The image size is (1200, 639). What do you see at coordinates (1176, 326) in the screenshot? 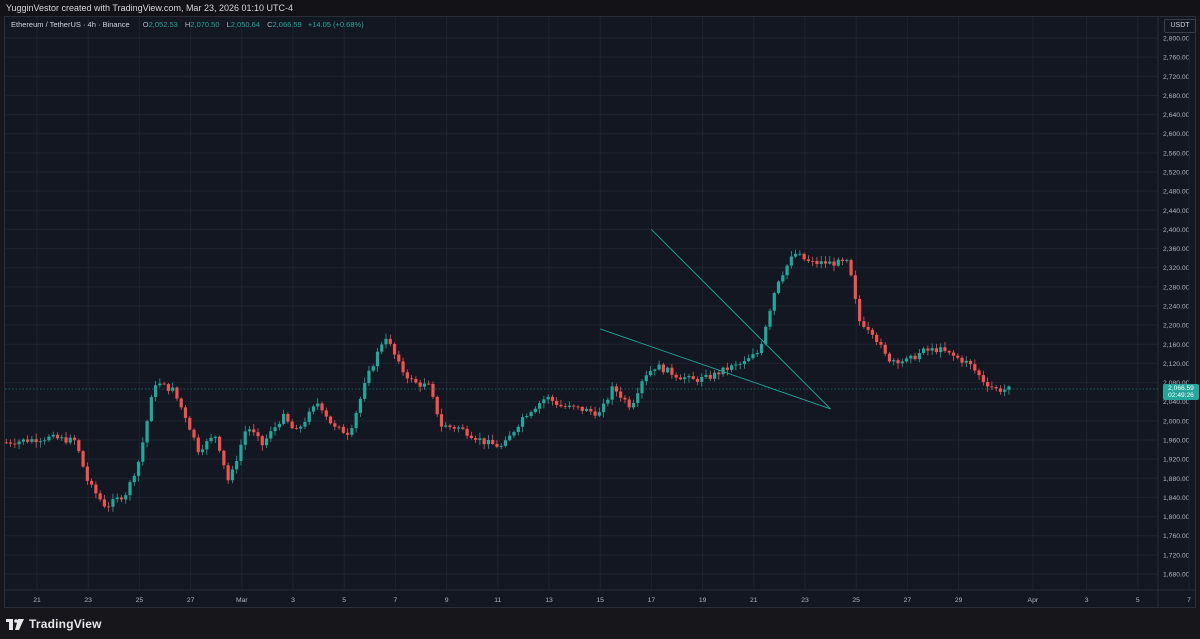
I see `price-tick-label: 2,200.00` at bounding box center [1176, 326].